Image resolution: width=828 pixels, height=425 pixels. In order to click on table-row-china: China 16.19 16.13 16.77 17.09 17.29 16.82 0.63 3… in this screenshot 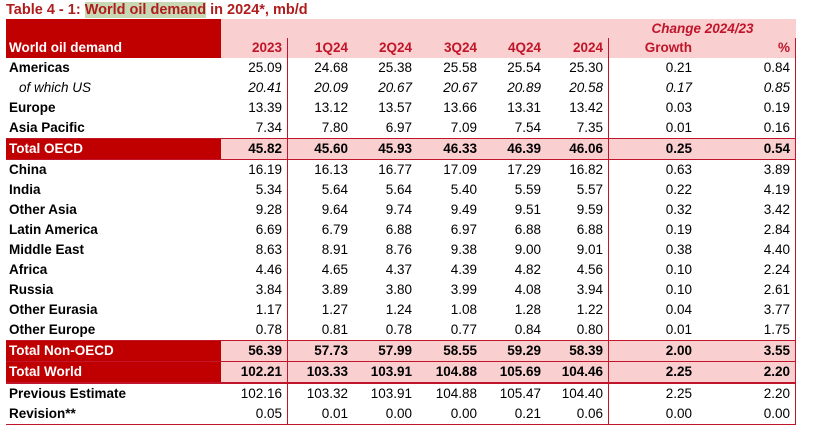, I will do `click(401, 170)`.